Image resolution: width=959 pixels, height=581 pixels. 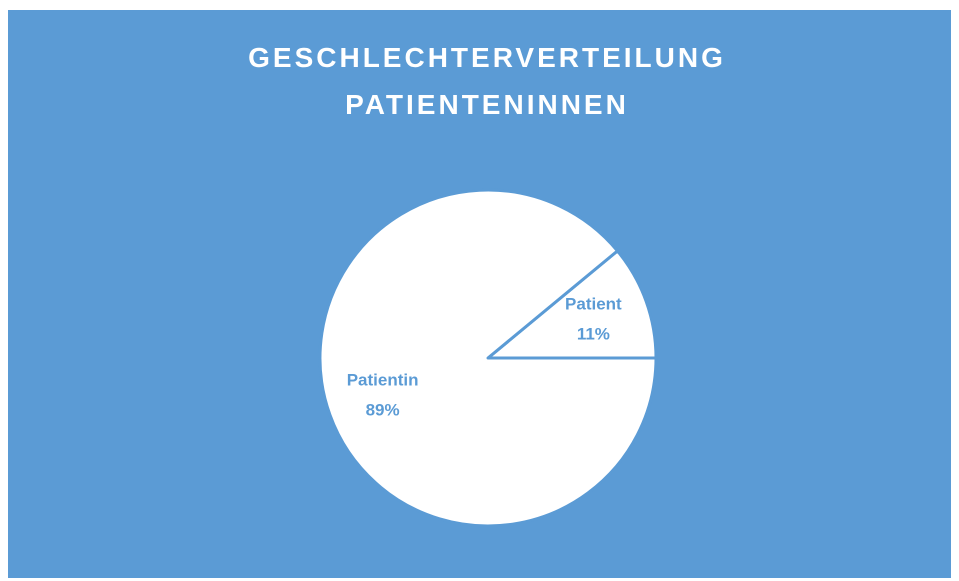 I want to click on chart-title: GESCHLECHTERVERTEILUNG PATIENTENINNEN, so click(x=487, y=81).